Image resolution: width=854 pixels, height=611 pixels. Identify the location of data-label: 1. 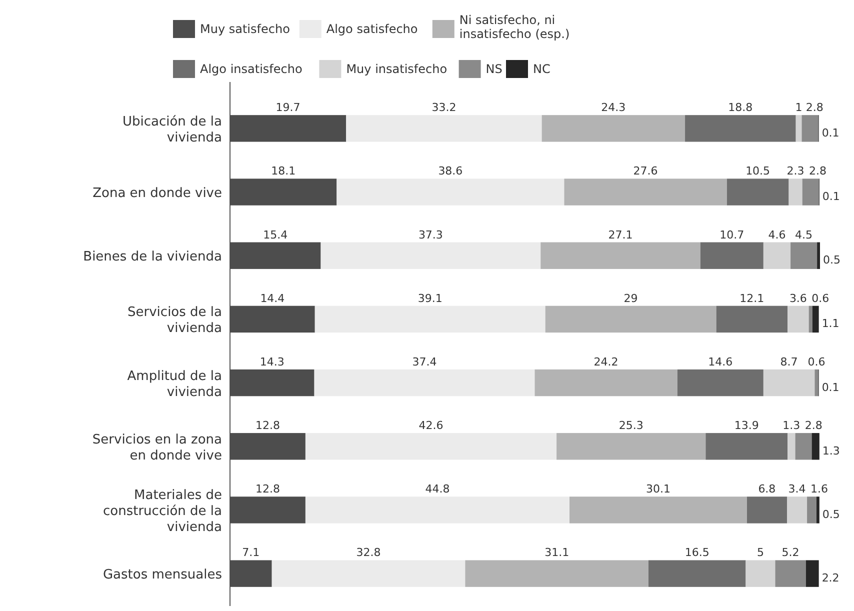
(798, 107).